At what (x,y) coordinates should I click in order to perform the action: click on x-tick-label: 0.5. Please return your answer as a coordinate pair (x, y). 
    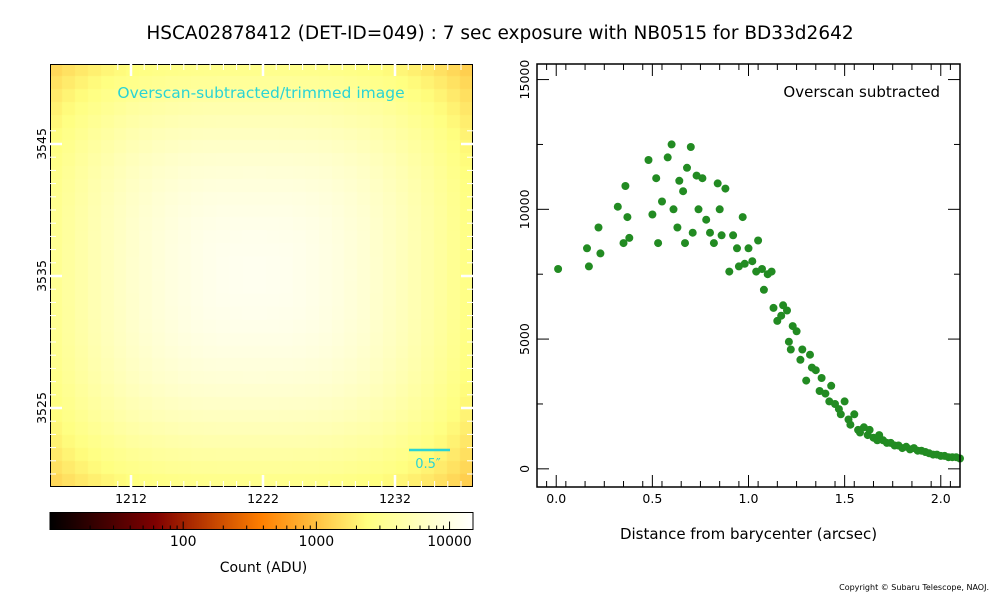
    Looking at the image, I should click on (652, 498).